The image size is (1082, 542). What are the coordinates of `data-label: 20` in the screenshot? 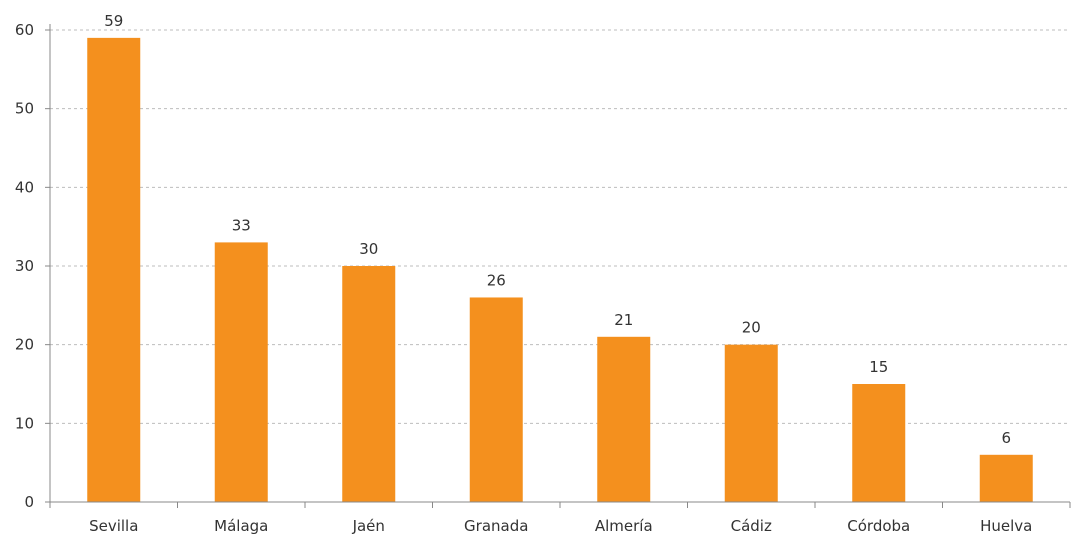 It's located at (751, 328).